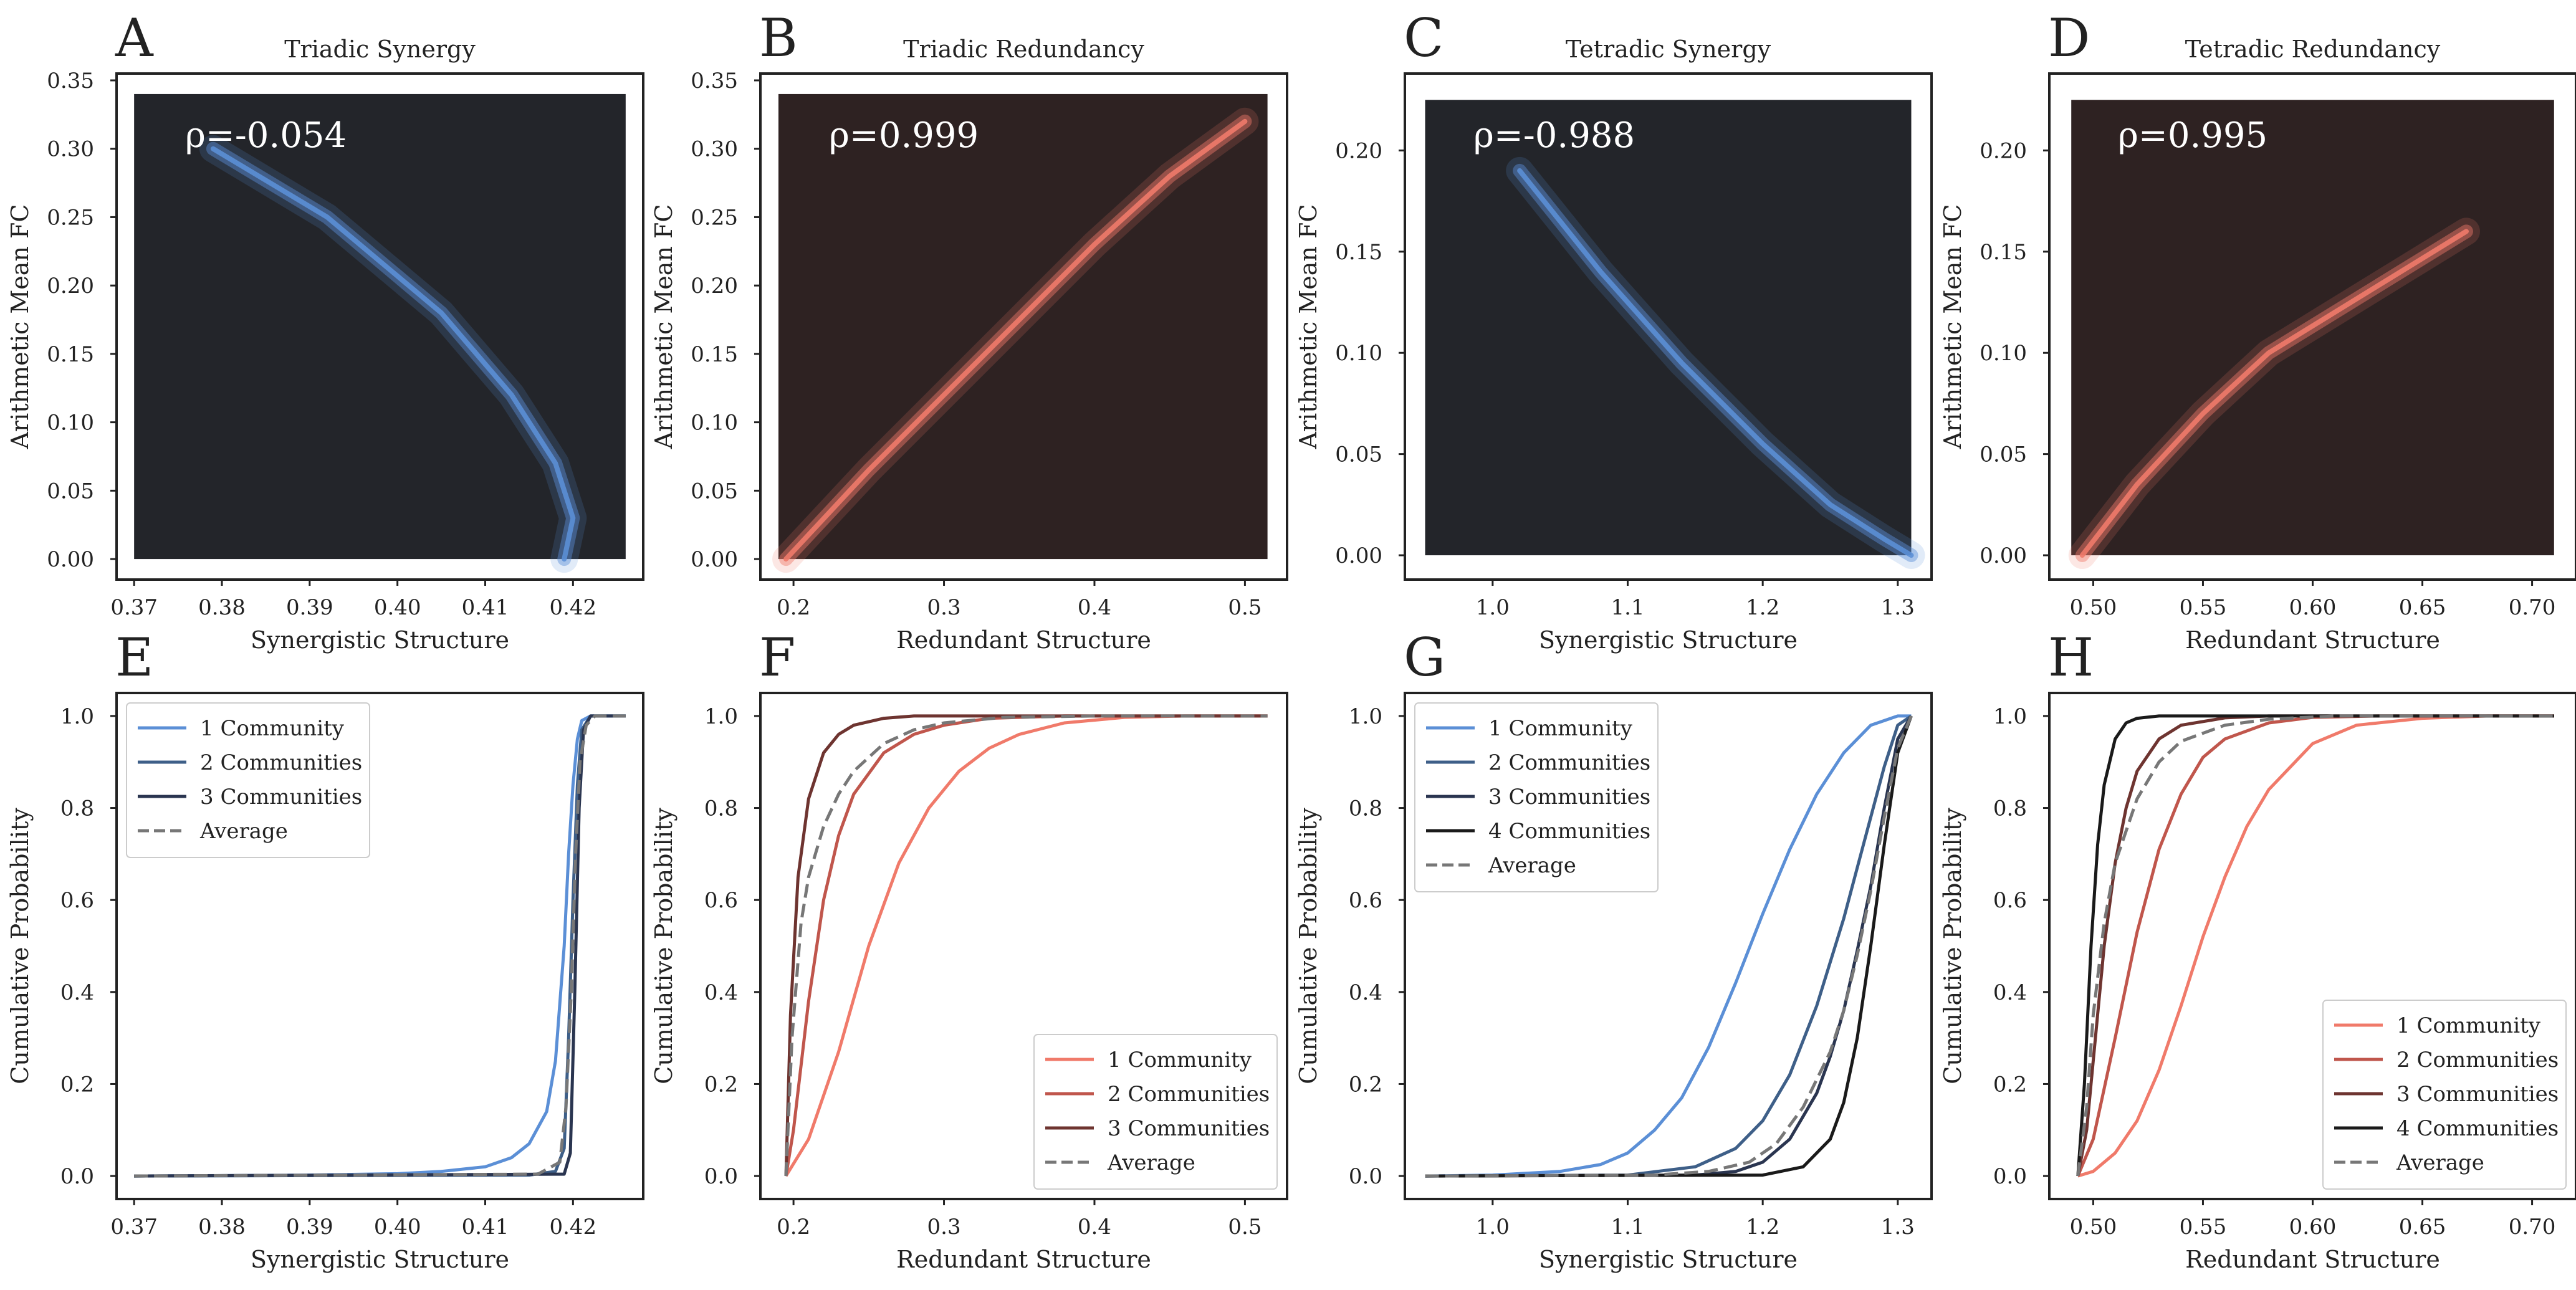 Image resolution: width=2576 pixels, height=1290 pixels. What do you see at coordinates (793, 1227) in the screenshot?
I see `x-tick-label: 0.2` at bounding box center [793, 1227].